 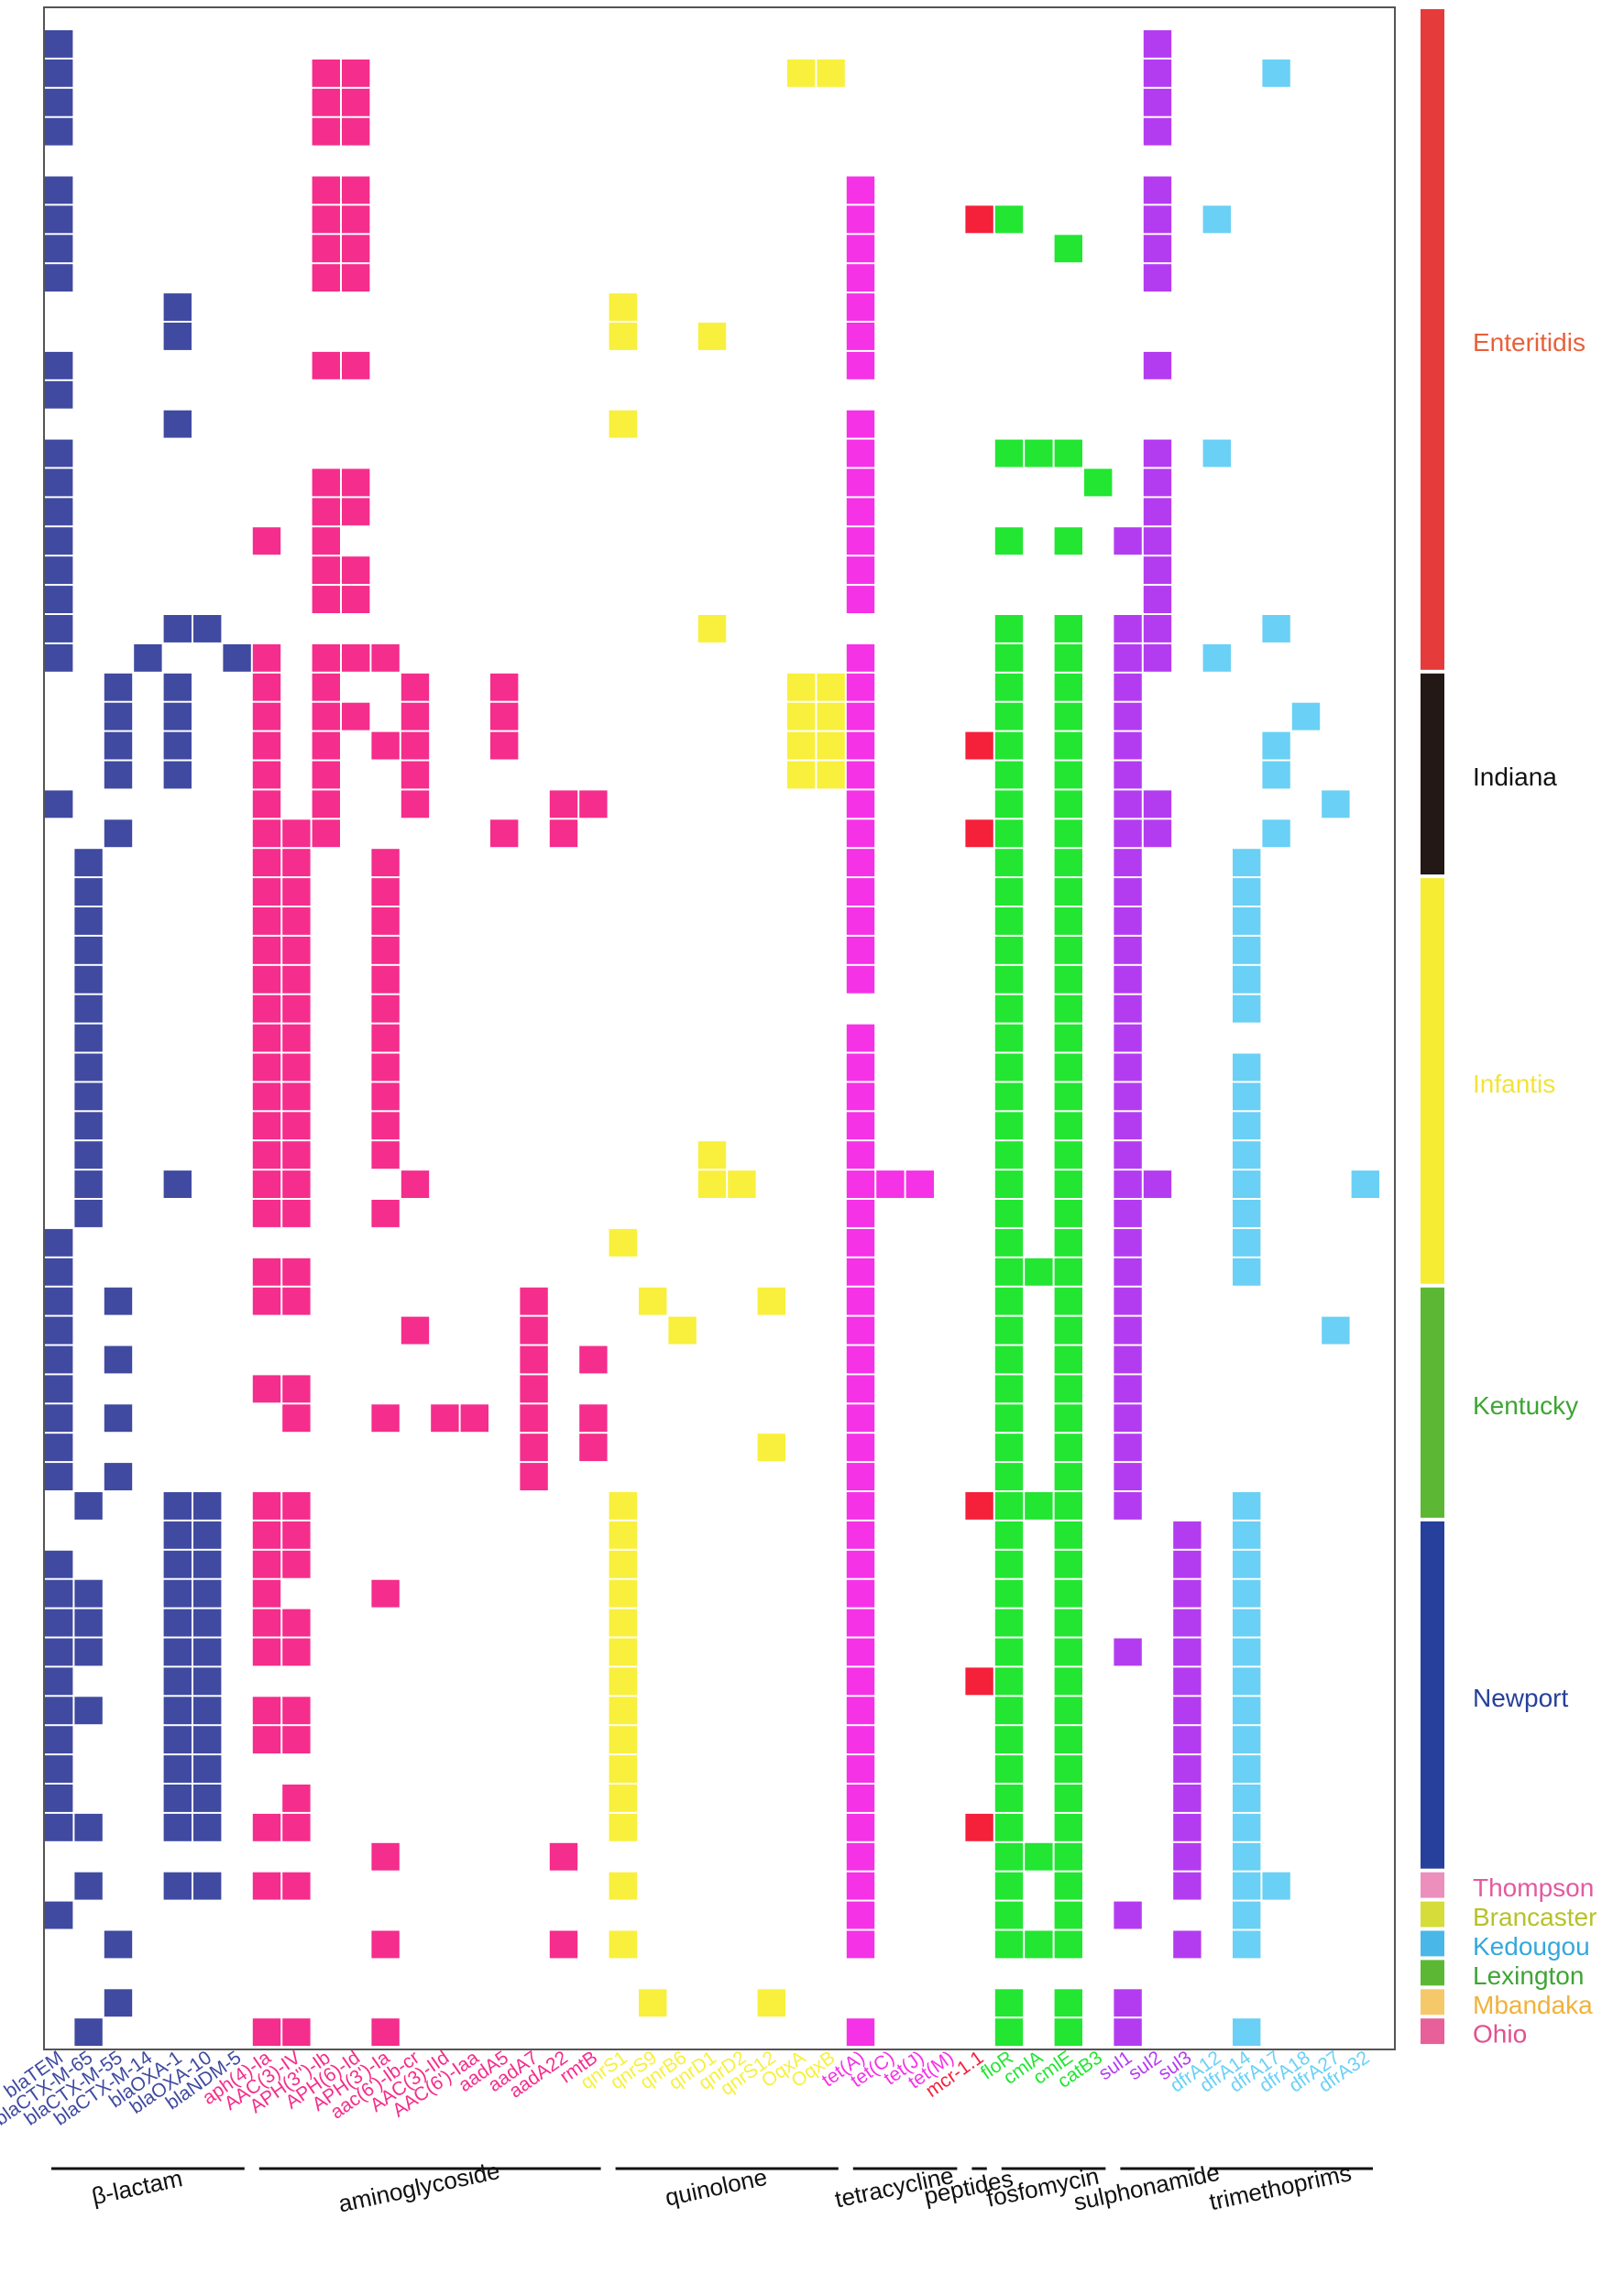 What do you see at coordinates (415, 804) in the screenshot?
I see `cell-aac(6')-Ib-cr-isolate-27` at bounding box center [415, 804].